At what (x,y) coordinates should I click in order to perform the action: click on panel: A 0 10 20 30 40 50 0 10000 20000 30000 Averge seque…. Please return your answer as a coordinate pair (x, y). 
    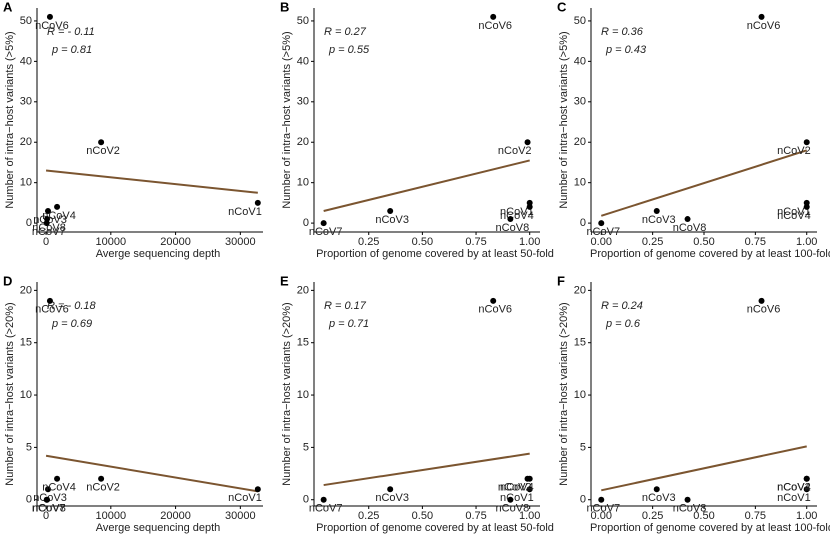
    Looking at the image, I should click on (133, 130).